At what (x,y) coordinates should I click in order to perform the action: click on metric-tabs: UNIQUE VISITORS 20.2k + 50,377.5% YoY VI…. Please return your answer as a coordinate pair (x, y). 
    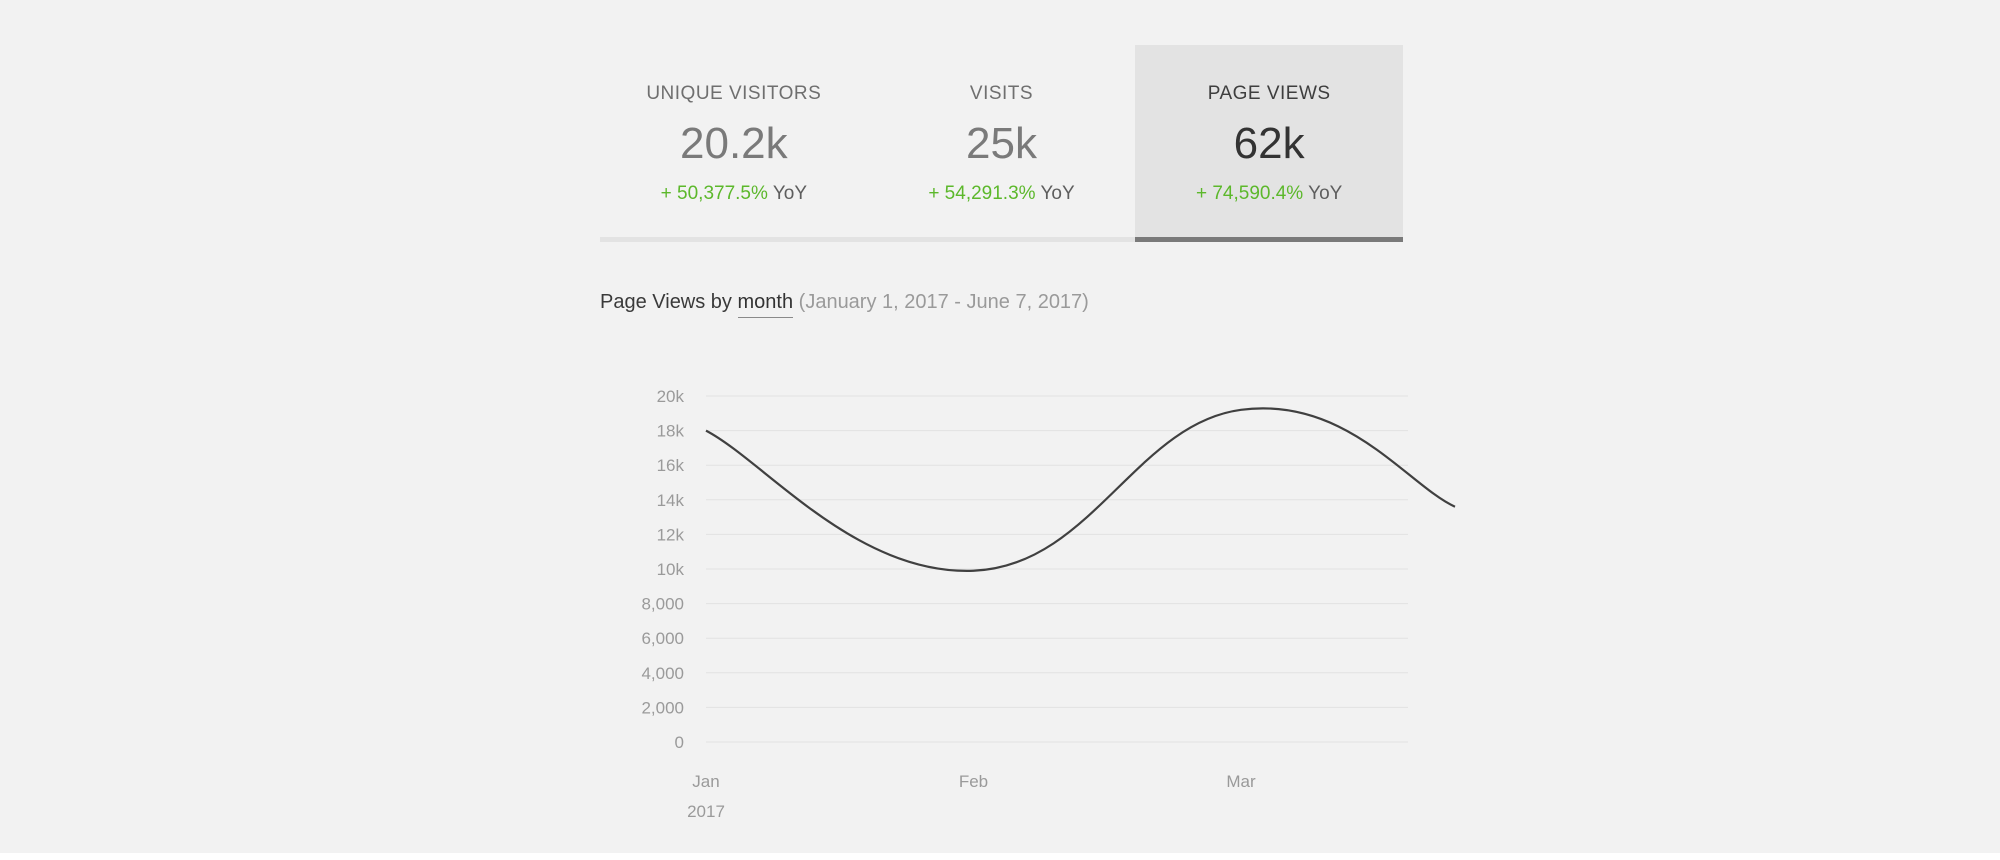
    Looking at the image, I should click on (1001, 143).